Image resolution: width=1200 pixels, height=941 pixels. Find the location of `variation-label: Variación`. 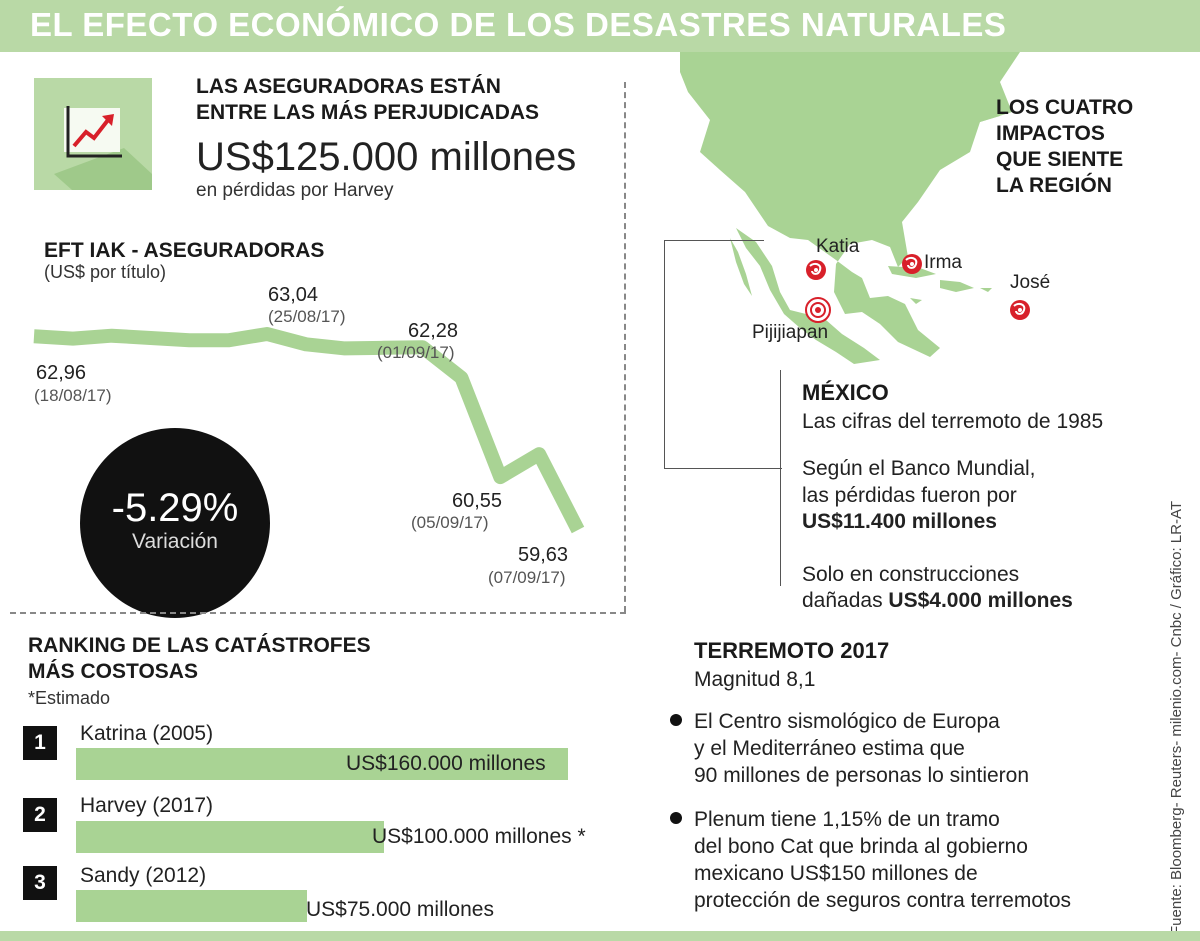

variation-label: Variación is located at coordinates (175, 541).